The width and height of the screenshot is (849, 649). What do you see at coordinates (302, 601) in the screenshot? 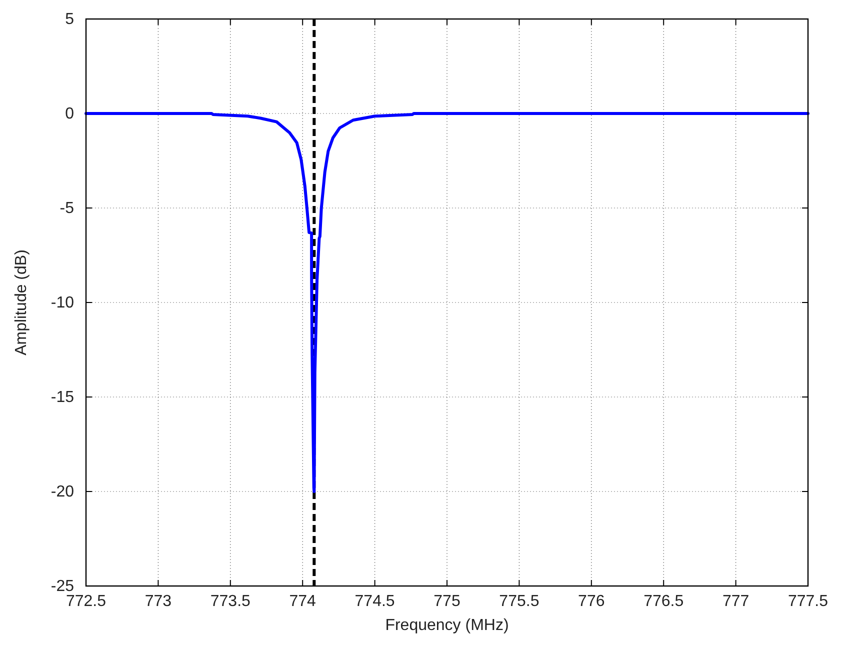
I see `x-tick-label: 774` at bounding box center [302, 601].